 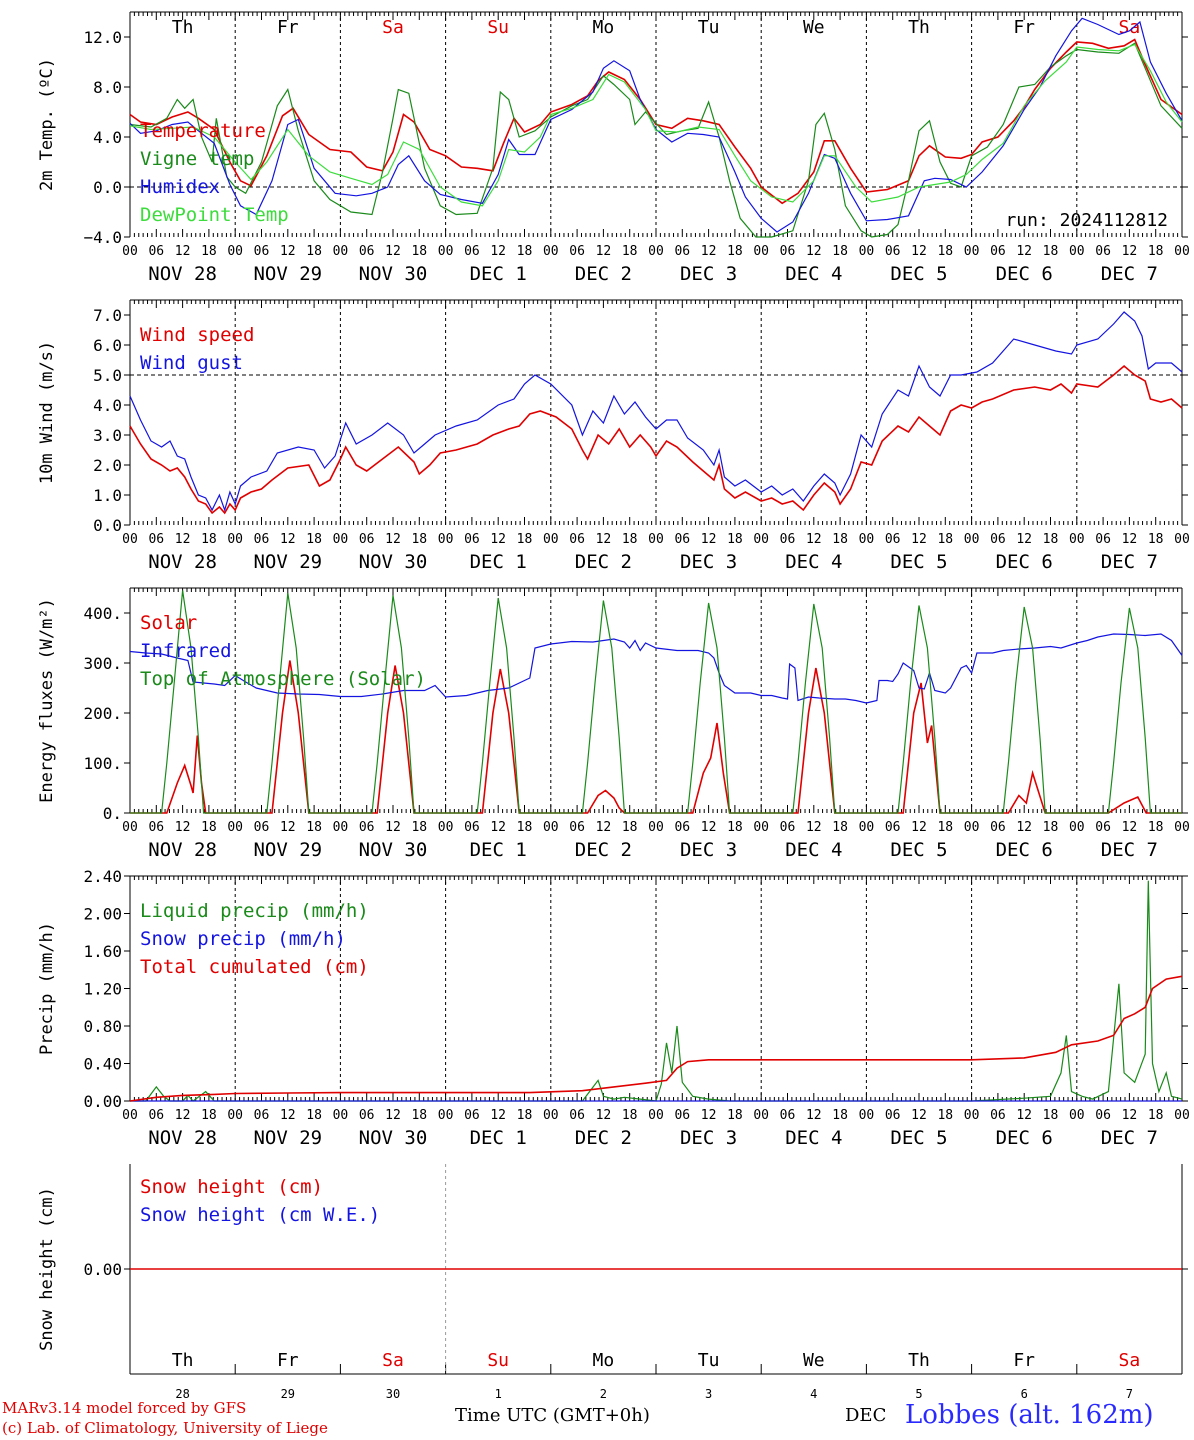 I want to click on y-tick-label: 12.0, so click(x=102, y=37).